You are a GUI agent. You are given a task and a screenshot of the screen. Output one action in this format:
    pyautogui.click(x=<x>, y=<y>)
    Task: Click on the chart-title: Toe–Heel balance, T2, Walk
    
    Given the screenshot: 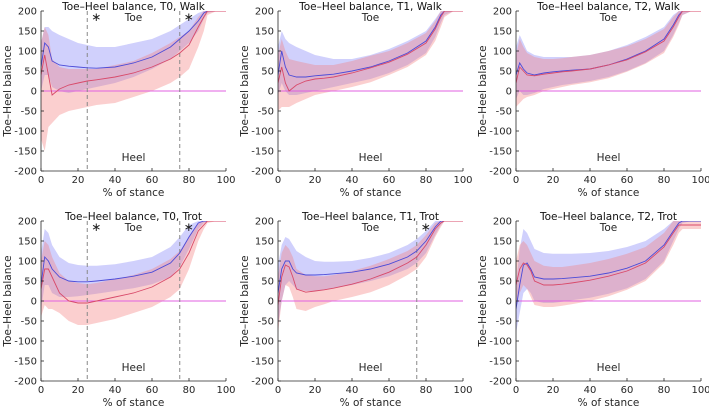 What is the action you would take?
    pyautogui.click(x=608, y=7)
    